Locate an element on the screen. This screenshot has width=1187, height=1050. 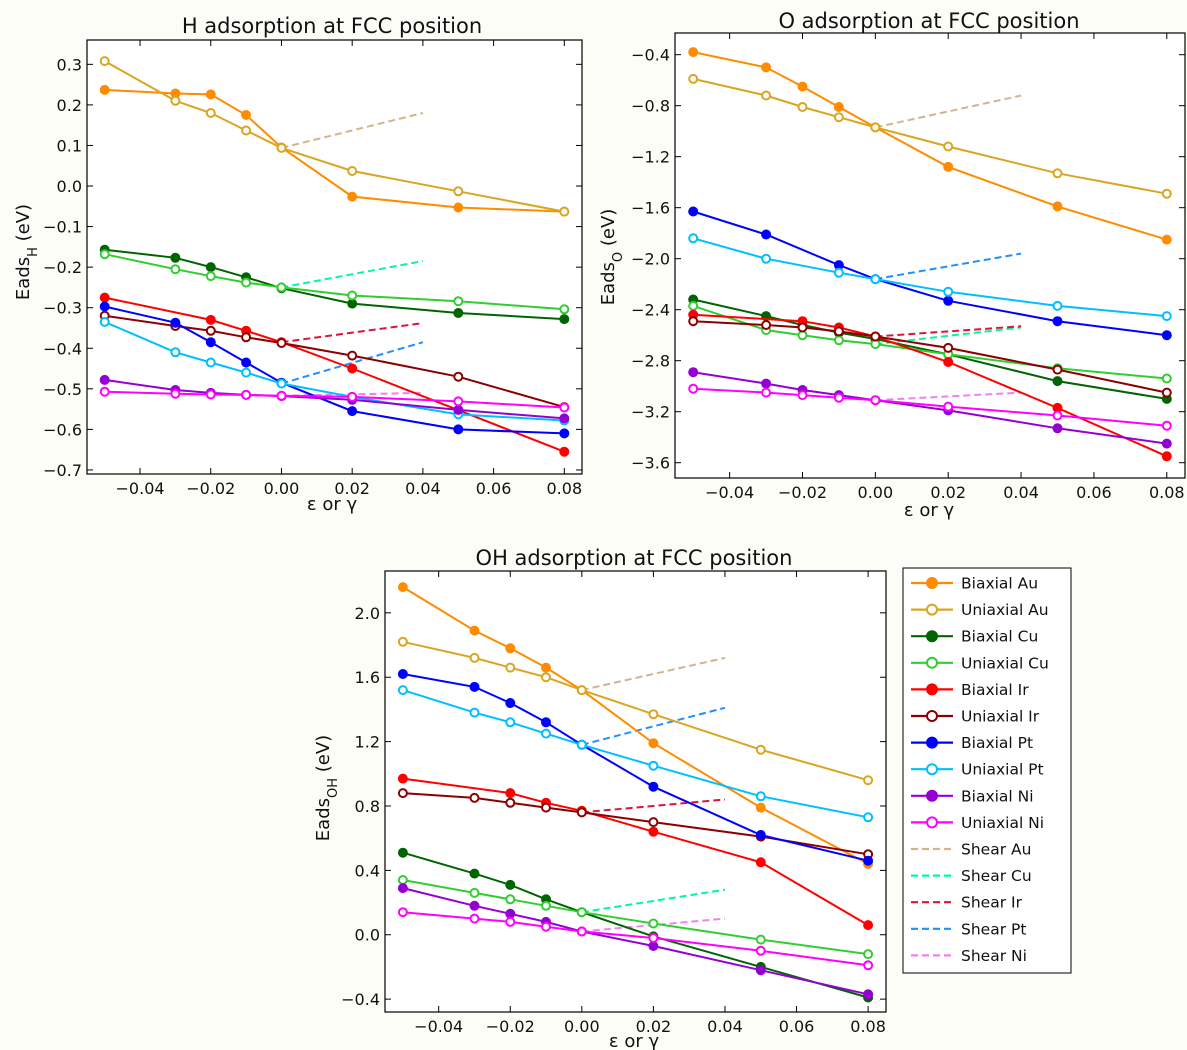
oh-point-uniaxial-ir is located at coordinates (546, 807).